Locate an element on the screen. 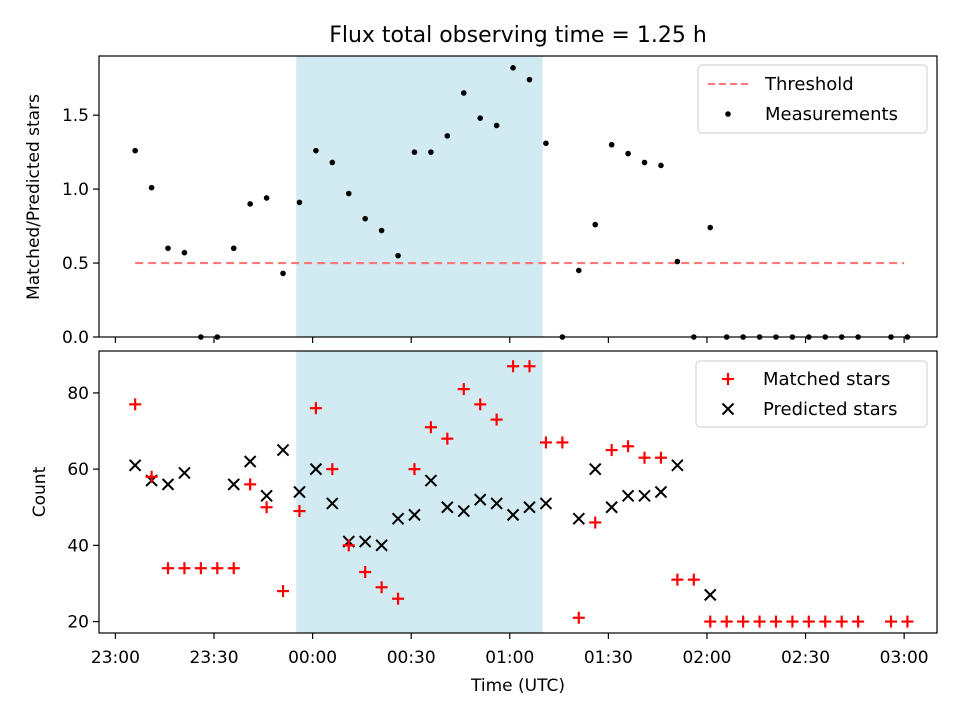 Image resolution: width=960 pixels, height=724 pixels. figure-title: Flux total observing time = 1.25 h is located at coordinates (518, 35).